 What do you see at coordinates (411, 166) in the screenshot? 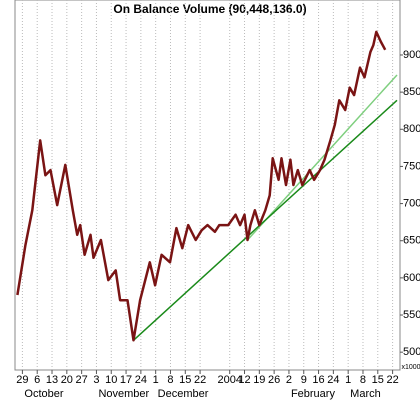
I see `y-tick-label: 750` at bounding box center [411, 166].